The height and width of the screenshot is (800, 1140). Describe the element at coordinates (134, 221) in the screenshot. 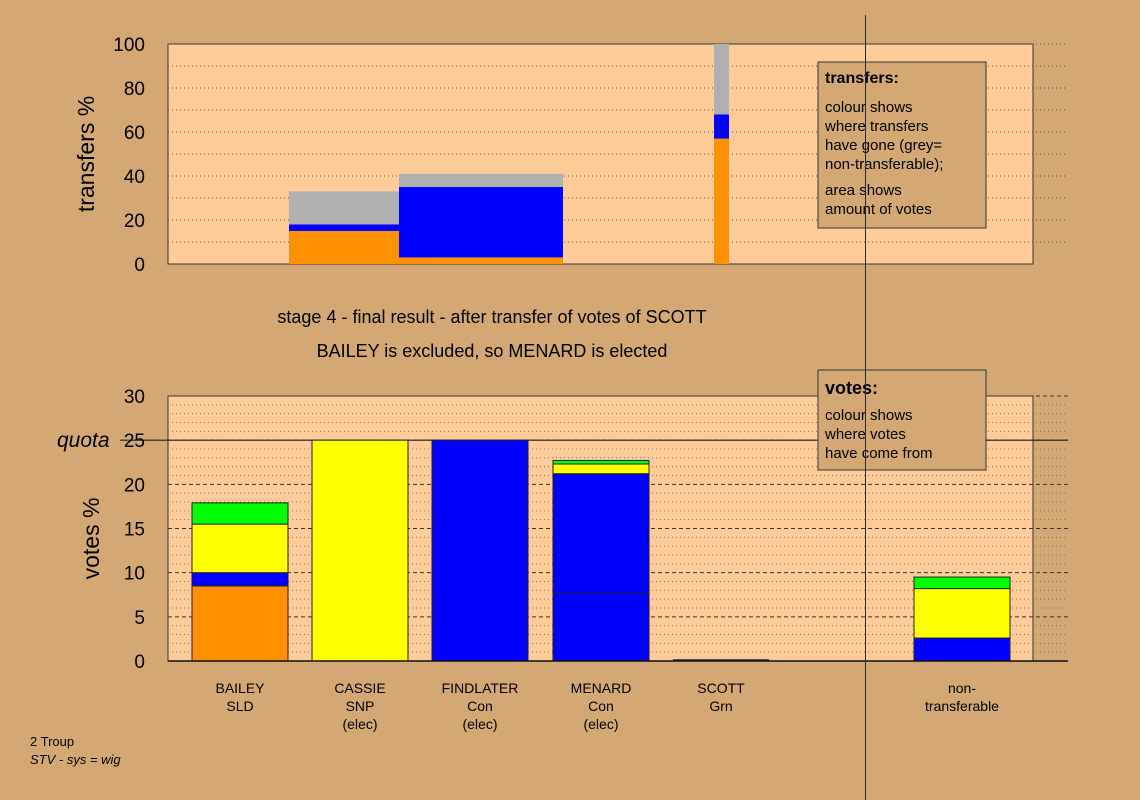

I see `transfers-y-tick-label: 20` at that location.